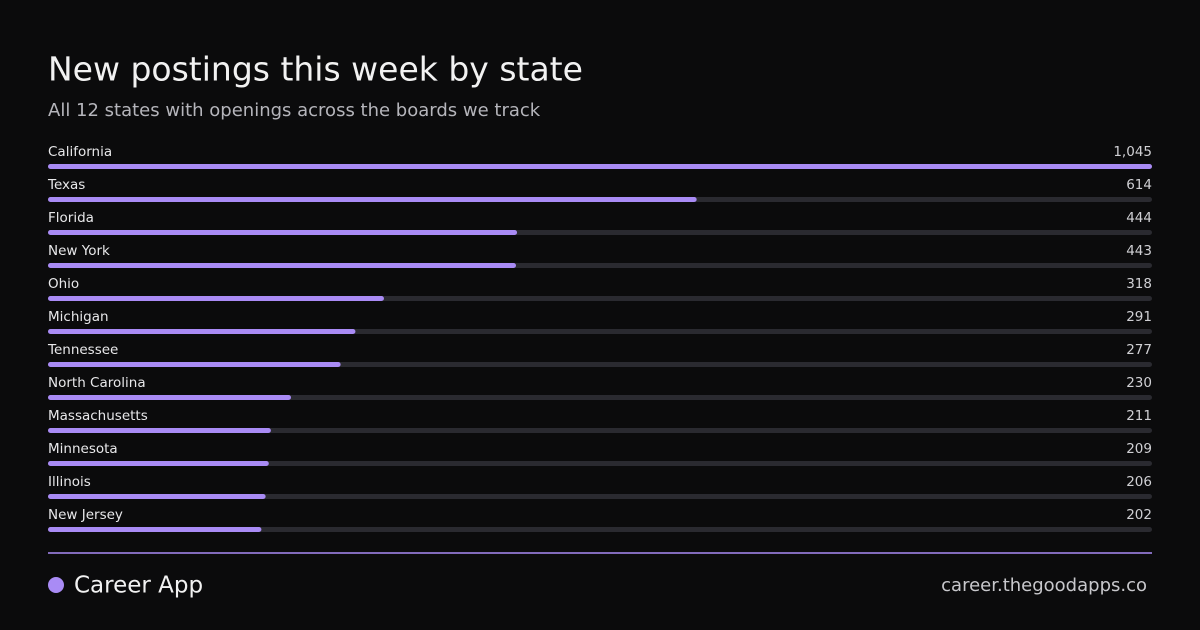  What do you see at coordinates (79, 251) in the screenshot?
I see `category-label: New York` at bounding box center [79, 251].